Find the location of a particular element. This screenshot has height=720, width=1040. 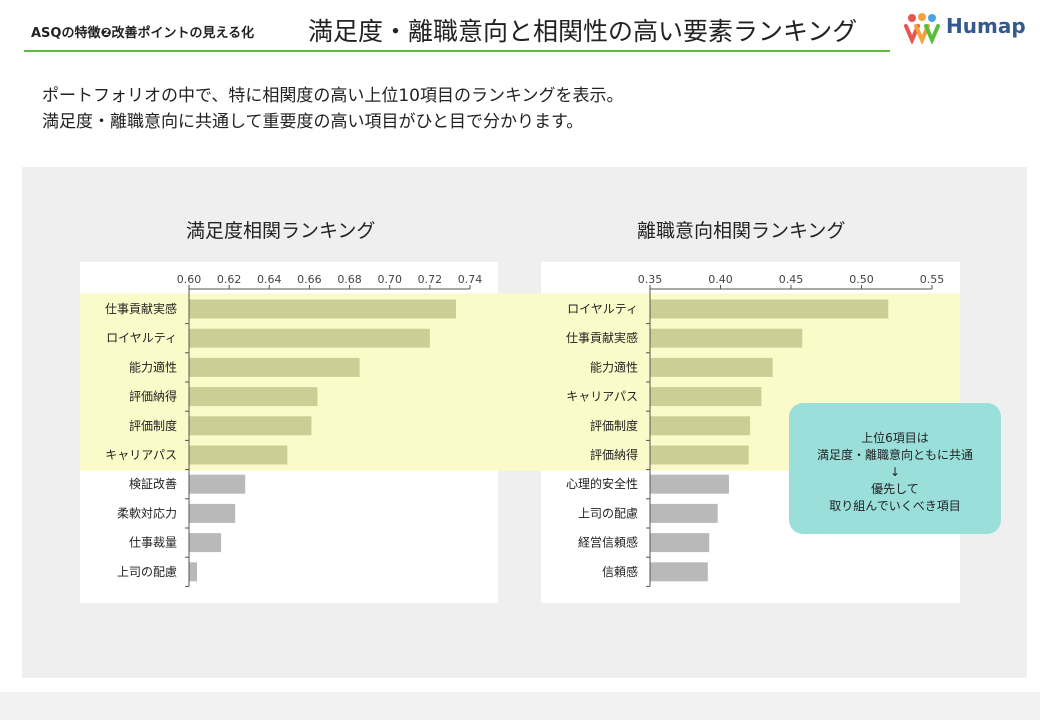

header-subtitle: ASQの特徴❷改善ポイントの見える化 is located at coordinates (143, 33).